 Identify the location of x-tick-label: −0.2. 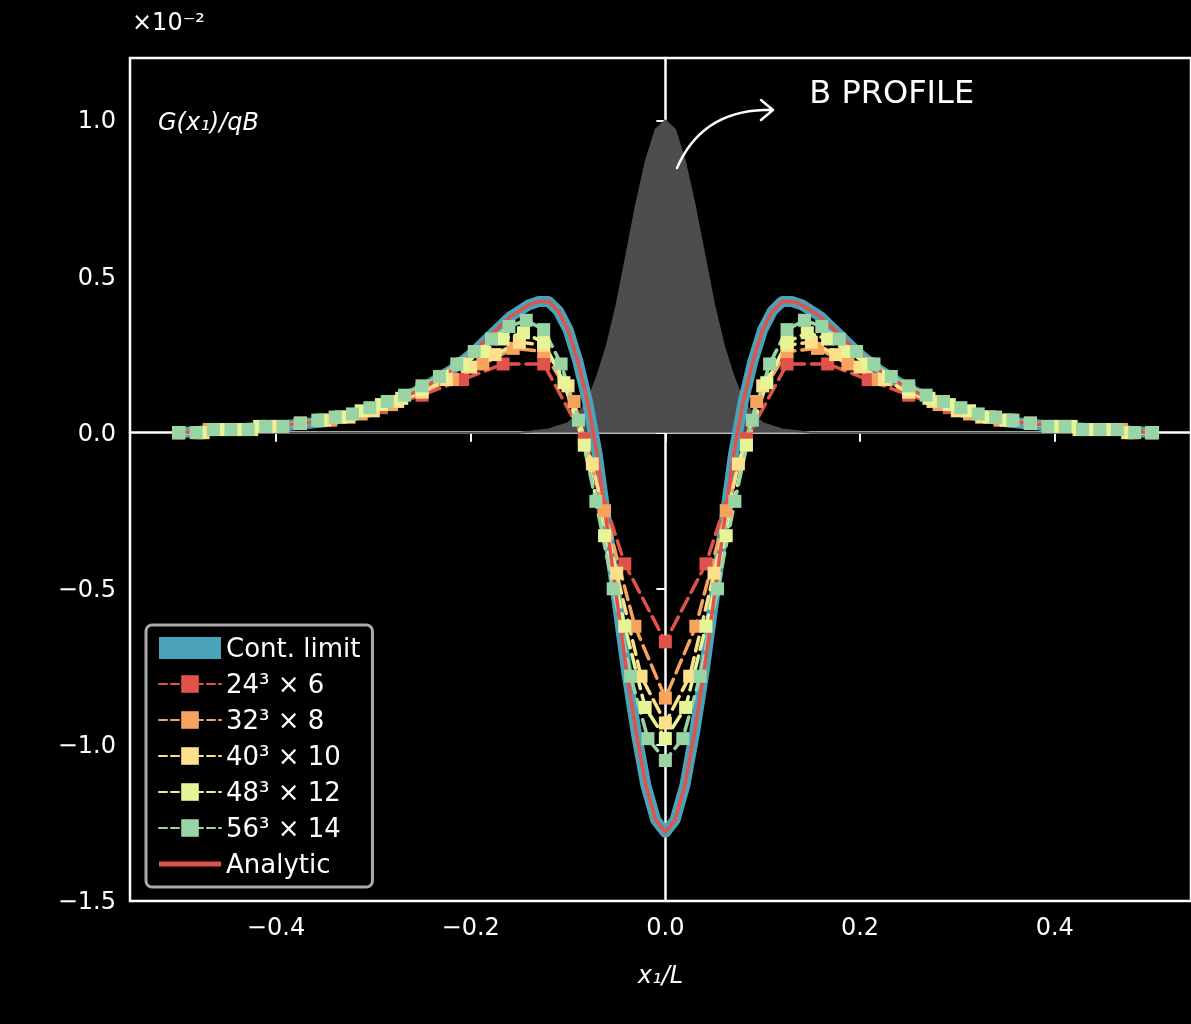
(470, 927).